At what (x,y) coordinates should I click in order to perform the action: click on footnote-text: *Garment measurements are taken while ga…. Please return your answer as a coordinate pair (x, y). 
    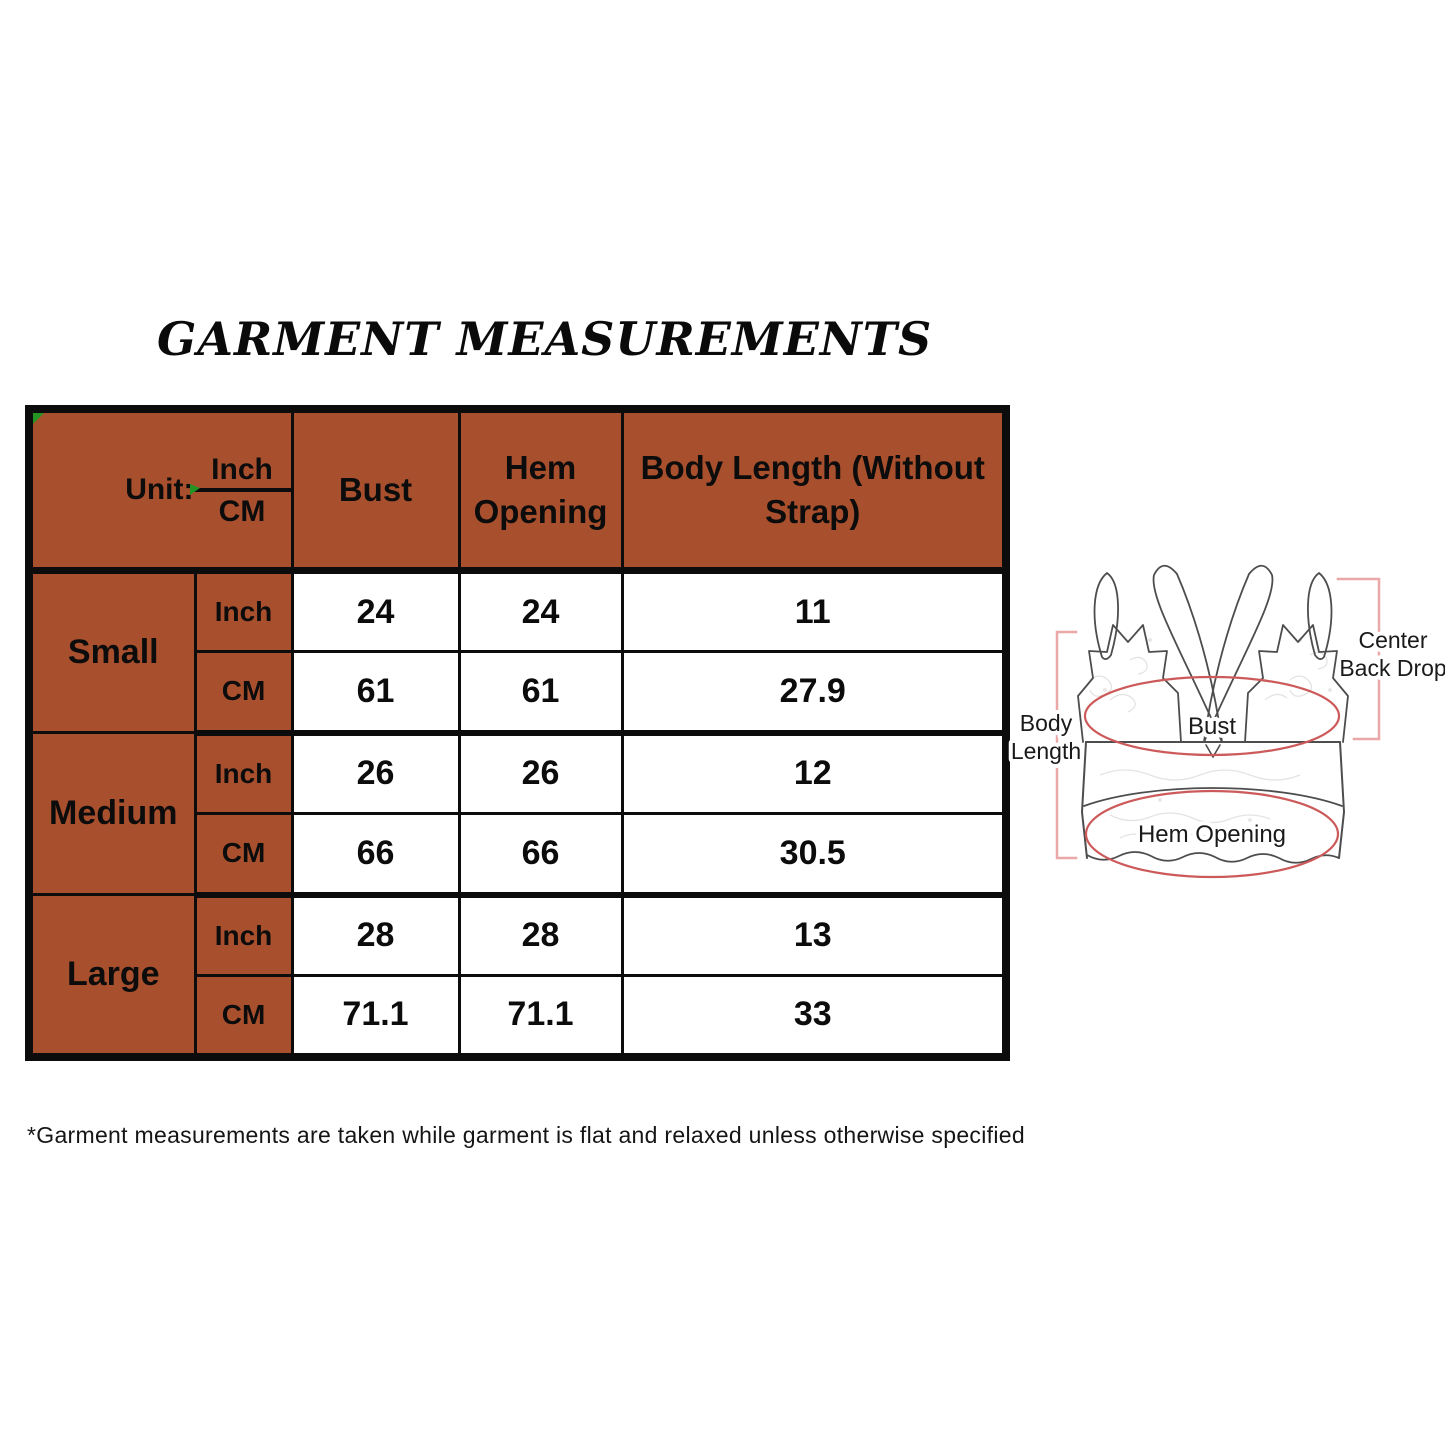
    Looking at the image, I should click on (526, 1135).